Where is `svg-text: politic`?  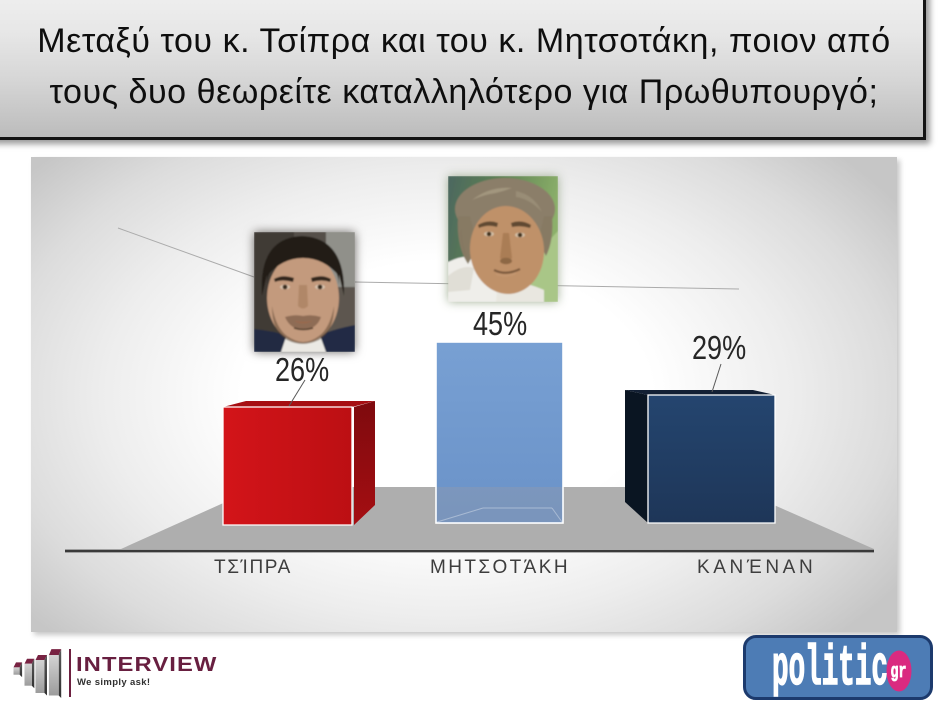
svg-text: politic is located at coordinates (830, 667).